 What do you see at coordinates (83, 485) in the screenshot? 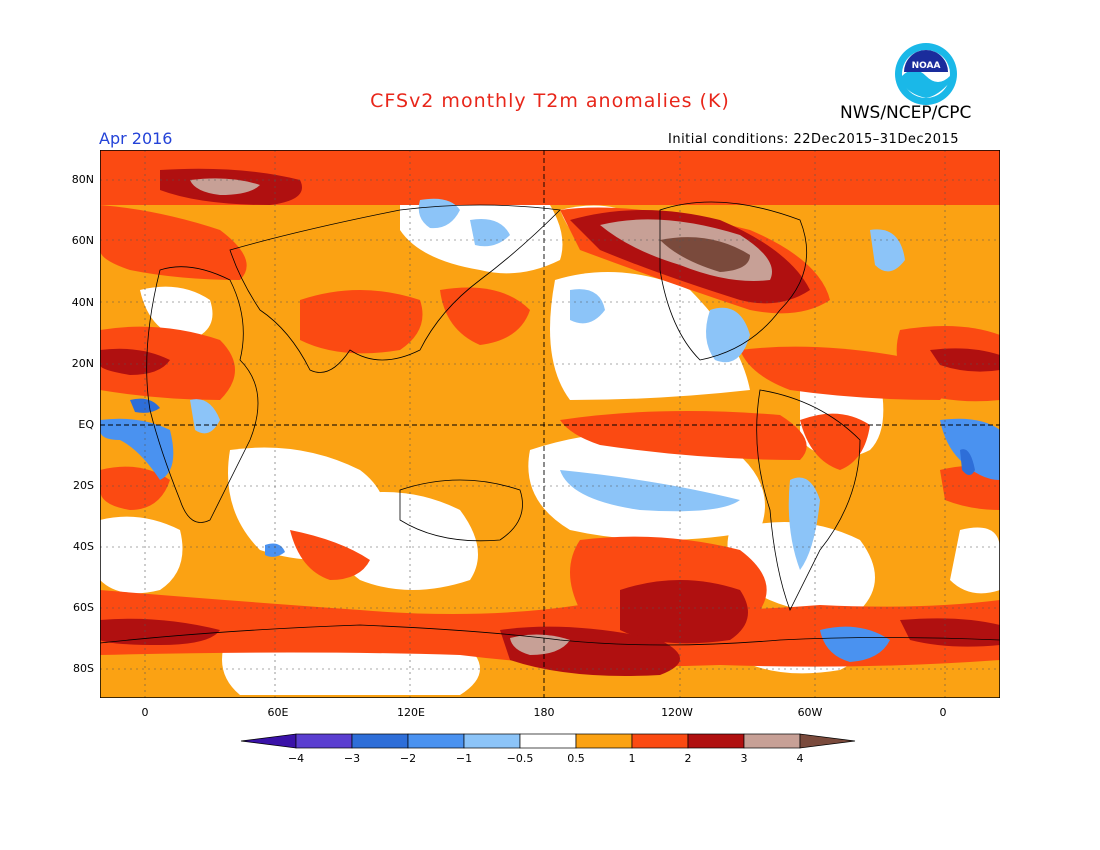
I see `lat-label-20s: 20S` at bounding box center [83, 485].